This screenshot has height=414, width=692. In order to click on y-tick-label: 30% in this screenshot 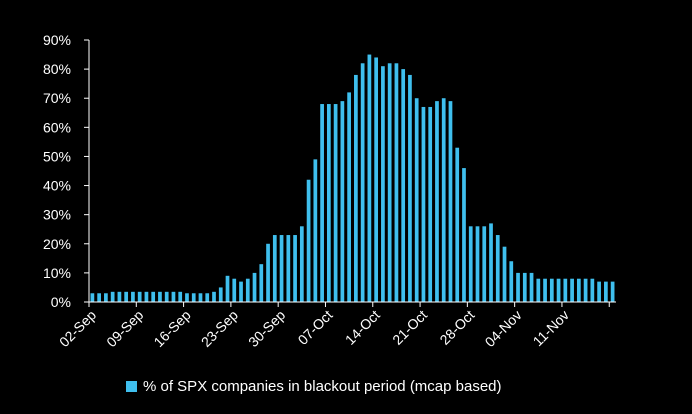, I will do `click(57, 215)`.